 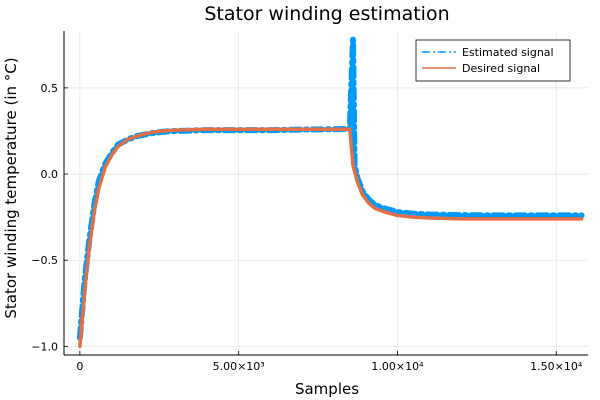 What do you see at coordinates (508, 52) in the screenshot?
I see `legend-label-estimated-signal: Estimated signal` at bounding box center [508, 52].